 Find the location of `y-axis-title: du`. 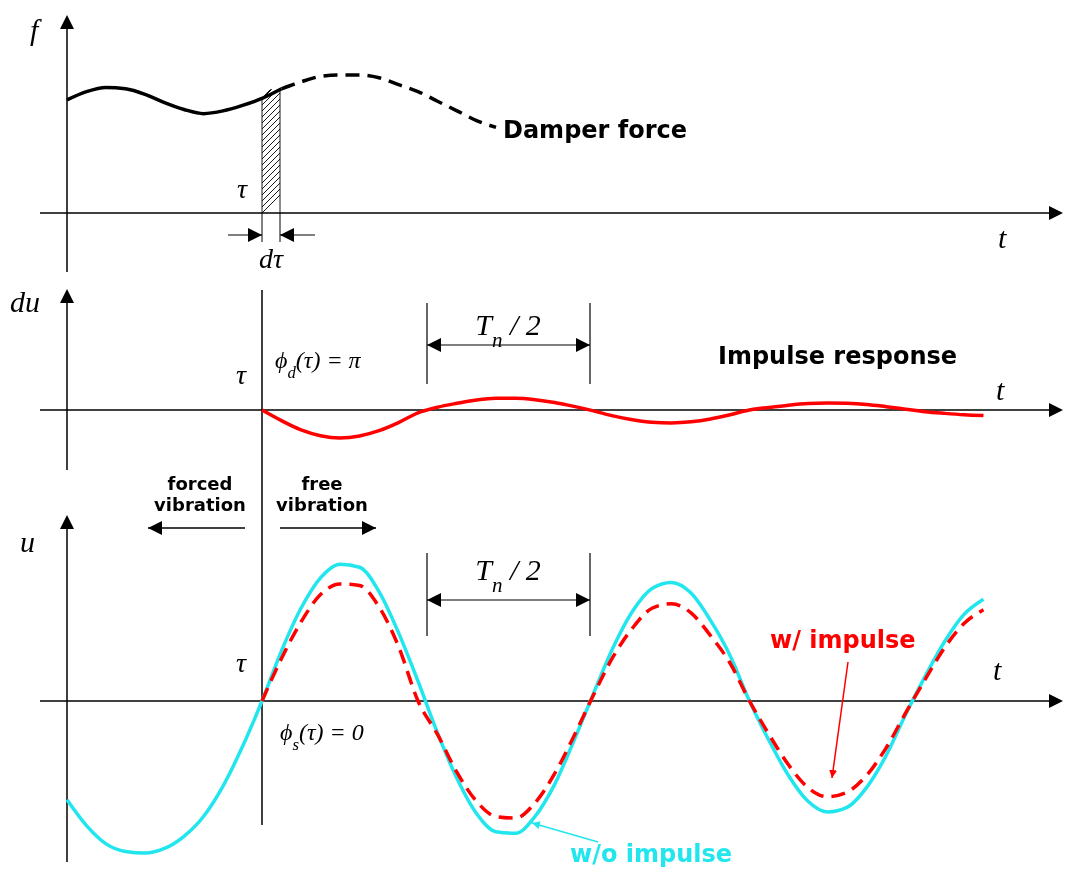

y-axis-title: du is located at coordinates (25, 301).